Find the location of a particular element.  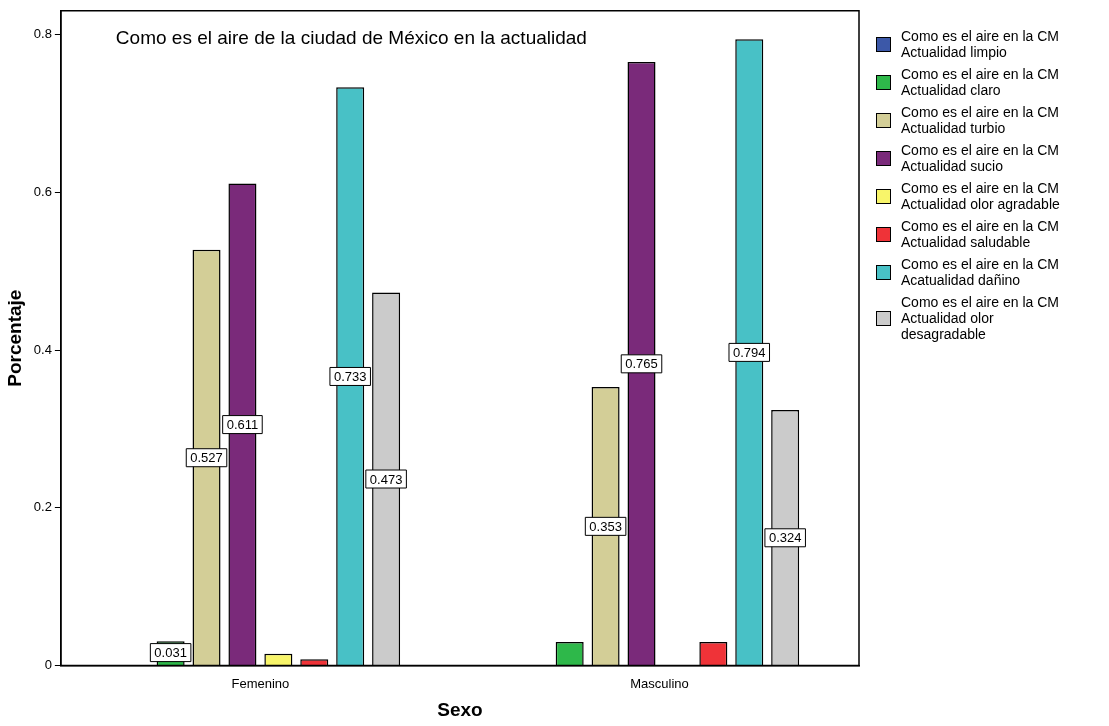

y-axis-title: Porcentaje is located at coordinates (14, 338).